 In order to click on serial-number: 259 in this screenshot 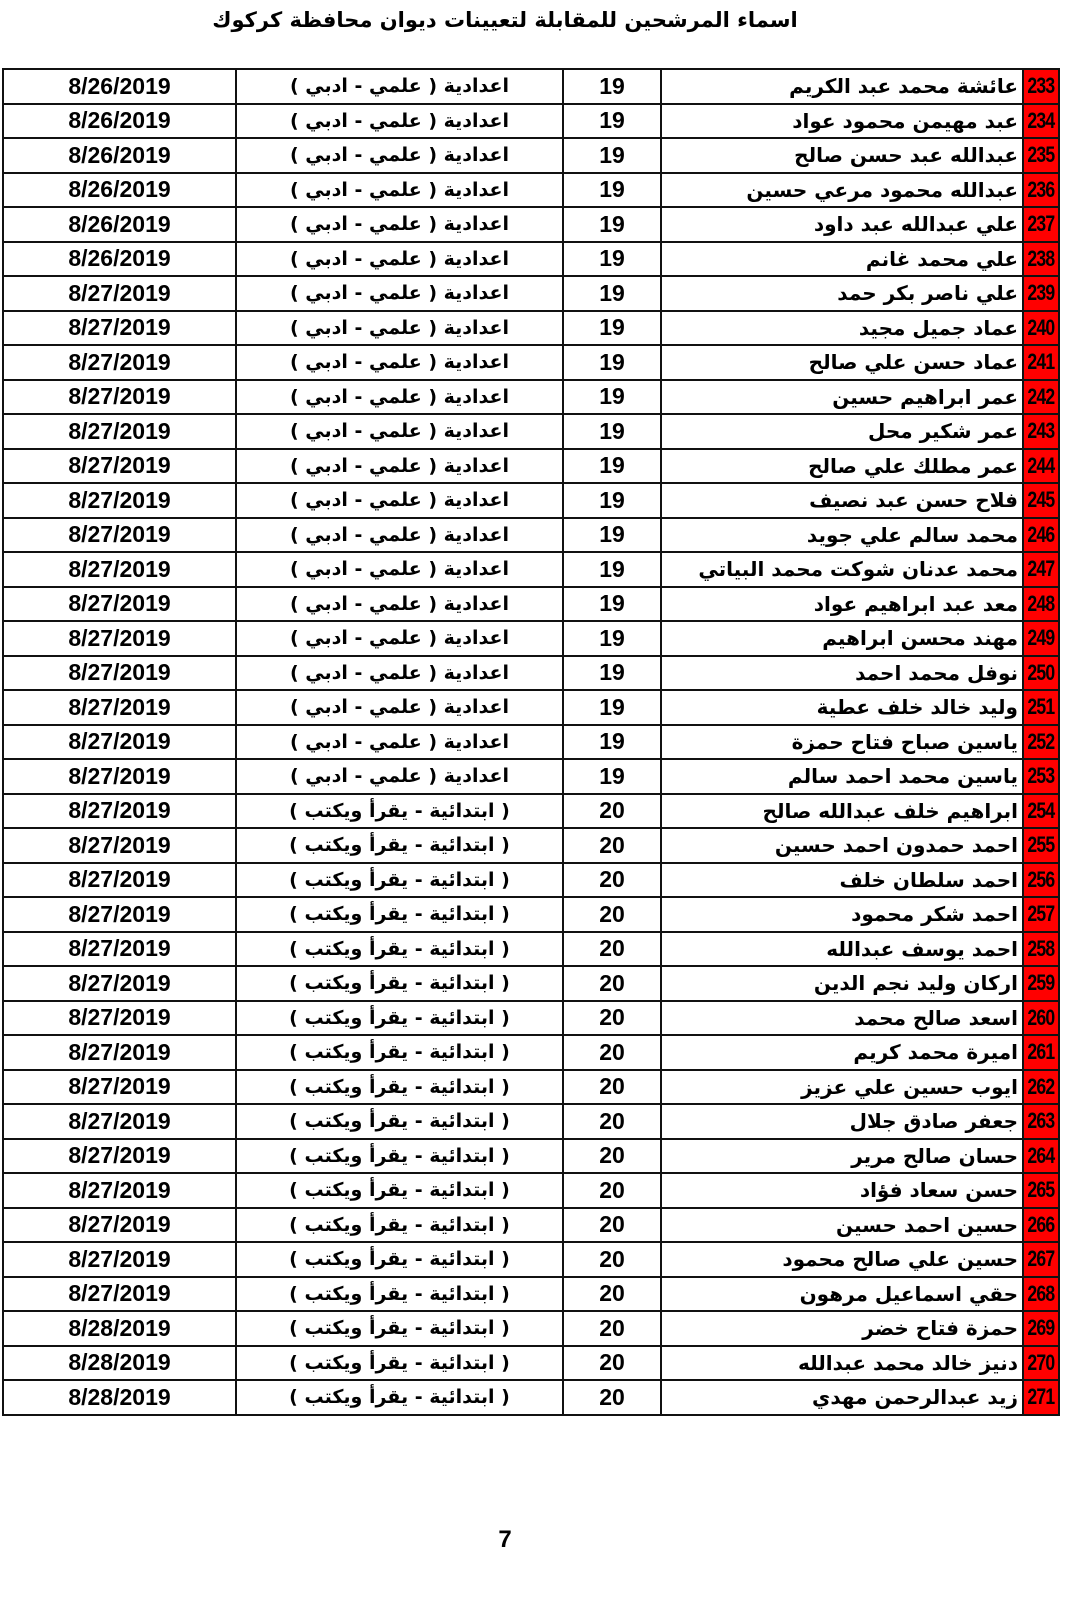, I will do `click(1041, 983)`.